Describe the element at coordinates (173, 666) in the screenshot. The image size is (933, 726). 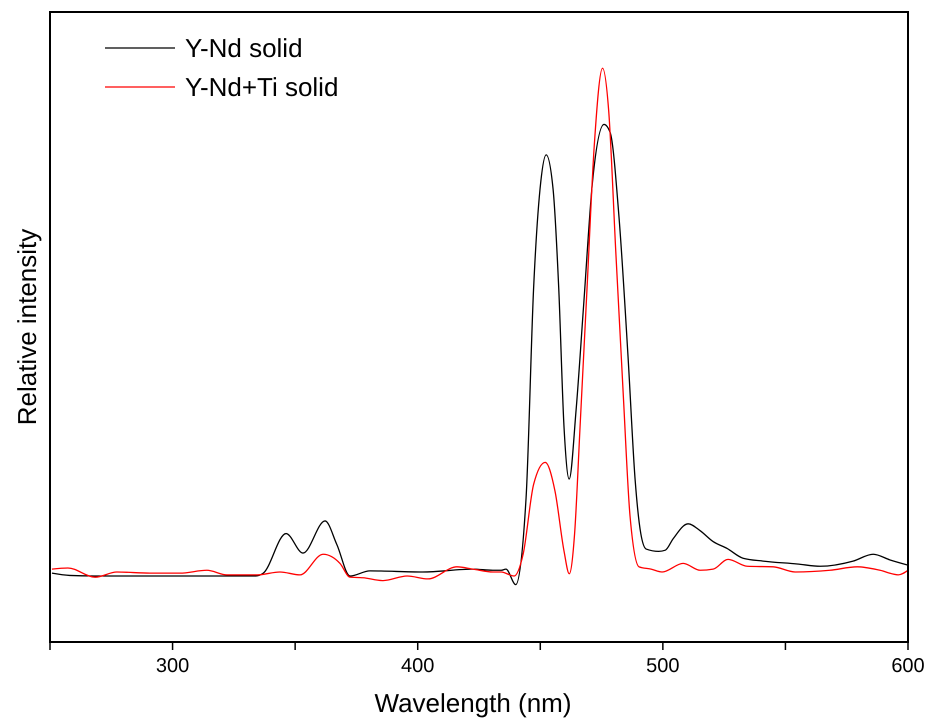
I see `x-tick-label: 300` at that location.